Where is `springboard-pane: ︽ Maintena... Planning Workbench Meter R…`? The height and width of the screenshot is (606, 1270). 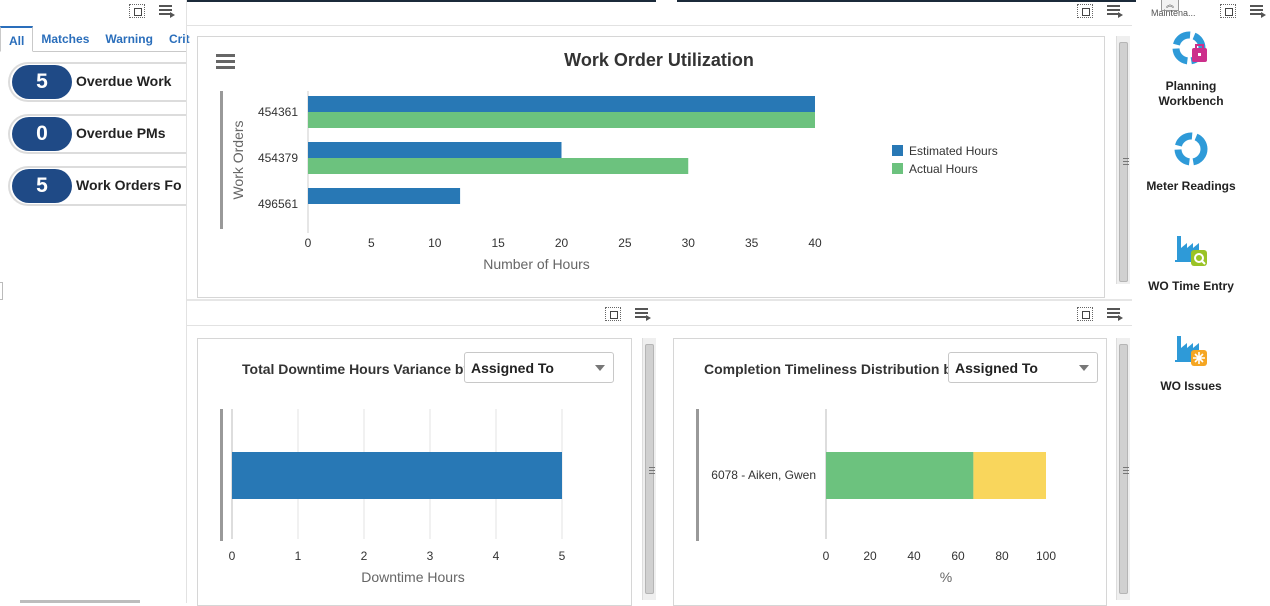
springboard-pane: ︽ Maintena... Planning Workbench Meter R… is located at coordinates (1203, 301).